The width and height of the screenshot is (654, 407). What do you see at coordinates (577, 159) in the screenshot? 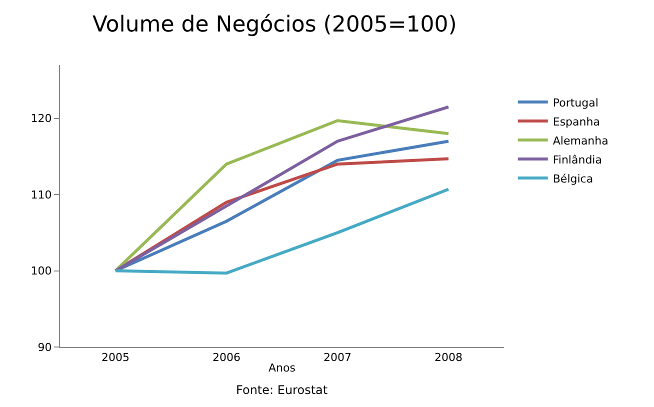
I see `legend-label: Finlândia` at bounding box center [577, 159].